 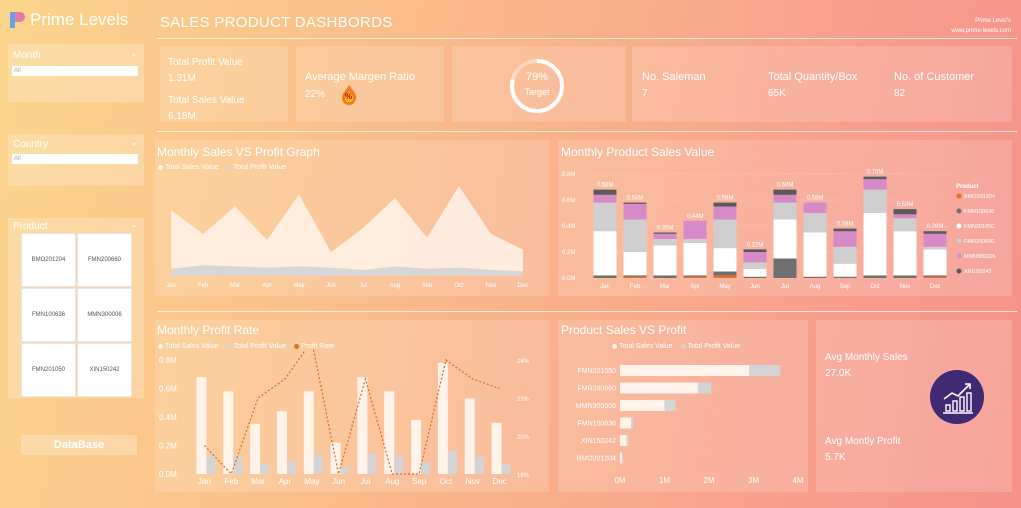 What do you see at coordinates (935, 287) in the screenshot?
I see `x-tick-label: Dec` at bounding box center [935, 287].